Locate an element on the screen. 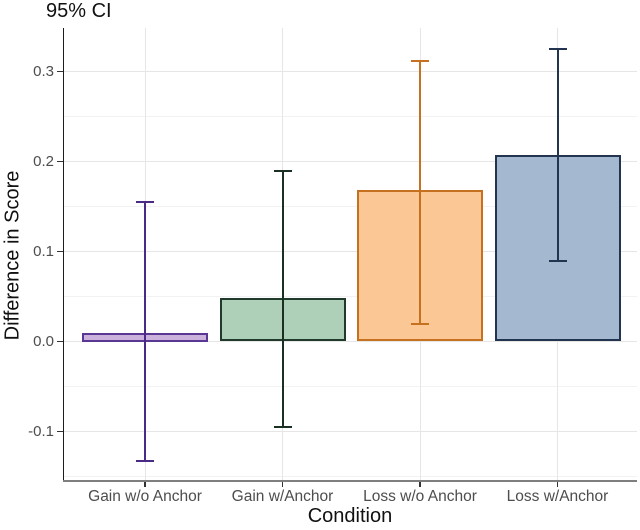 This screenshot has height=530, width=640. error-bar-cap-top-loss-w-anchor is located at coordinates (557, 49).